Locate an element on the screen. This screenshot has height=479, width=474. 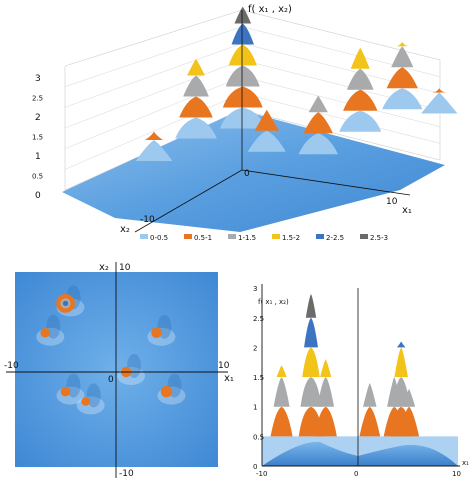
x1-axis-label: x₁ is located at coordinates (407, 210).